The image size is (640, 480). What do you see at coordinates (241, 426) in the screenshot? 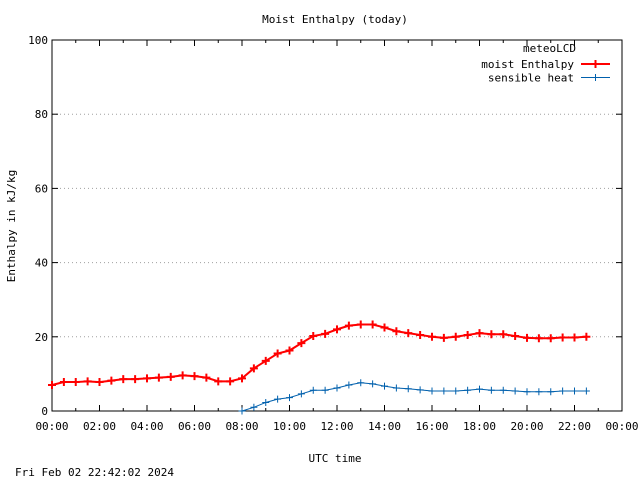
I see `x-tick-label: 08:00` at bounding box center [241, 426].